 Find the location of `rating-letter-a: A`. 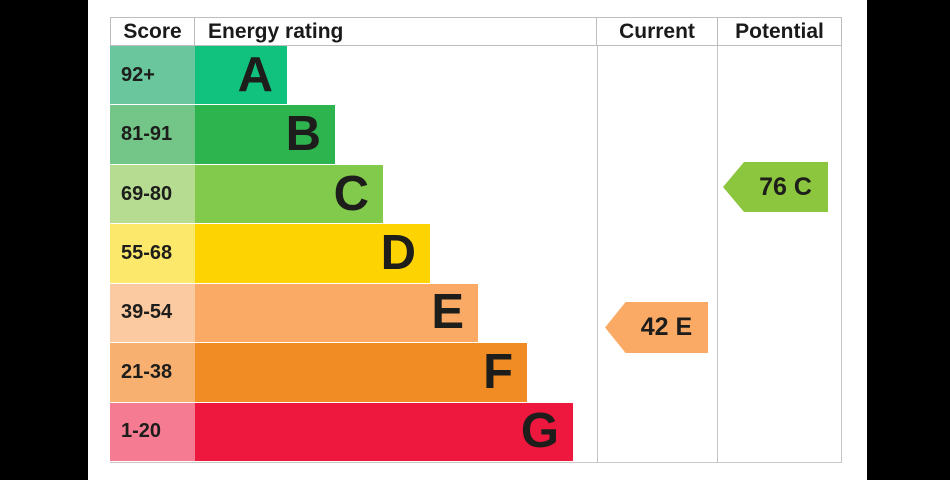

rating-letter-a: A is located at coordinates (255, 74).